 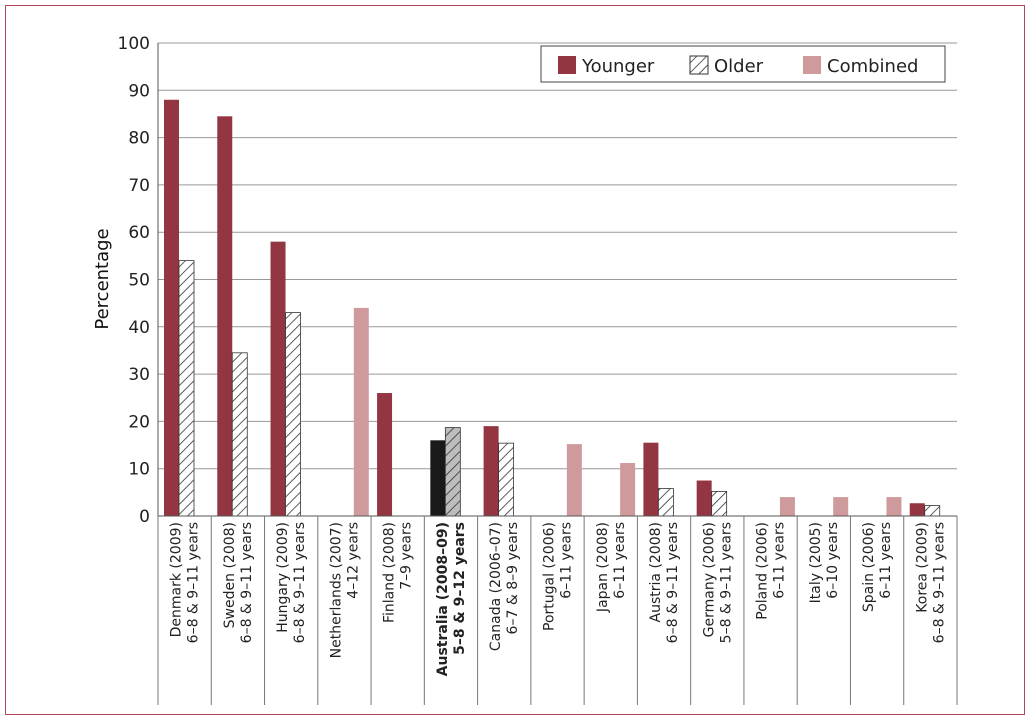 I want to click on legend-label-combined: Combined, so click(x=872, y=66).